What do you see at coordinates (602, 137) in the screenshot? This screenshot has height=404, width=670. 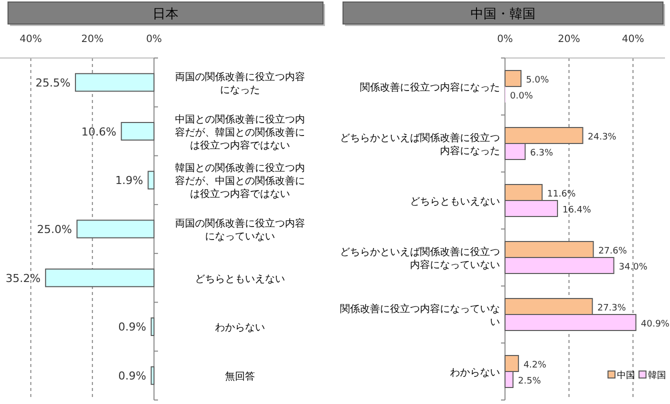 I see `data-label: 24.3%` at bounding box center [602, 137].